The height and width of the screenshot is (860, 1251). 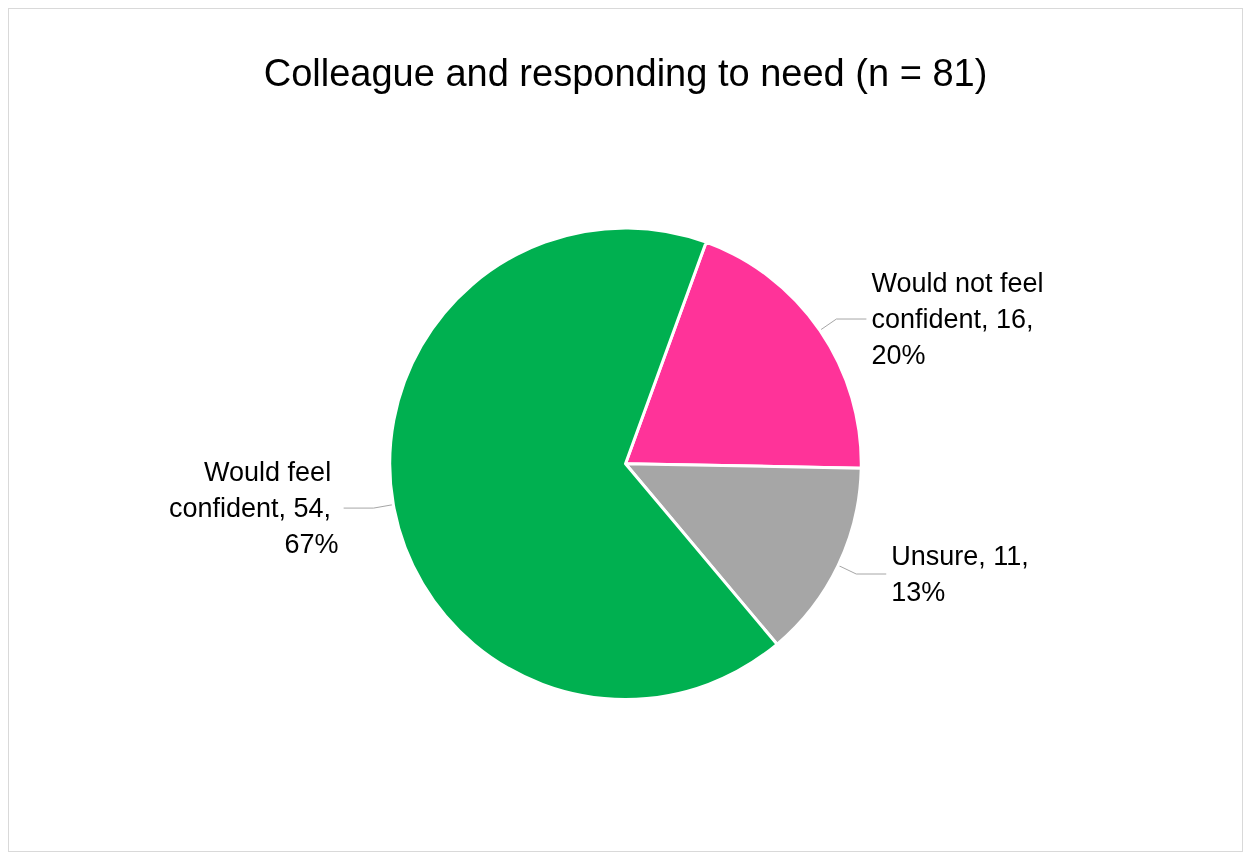 What do you see at coordinates (254, 508) in the screenshot?
I see `slice-label: Would feel confident, 54, 67%` at bounding box center [254, 508].